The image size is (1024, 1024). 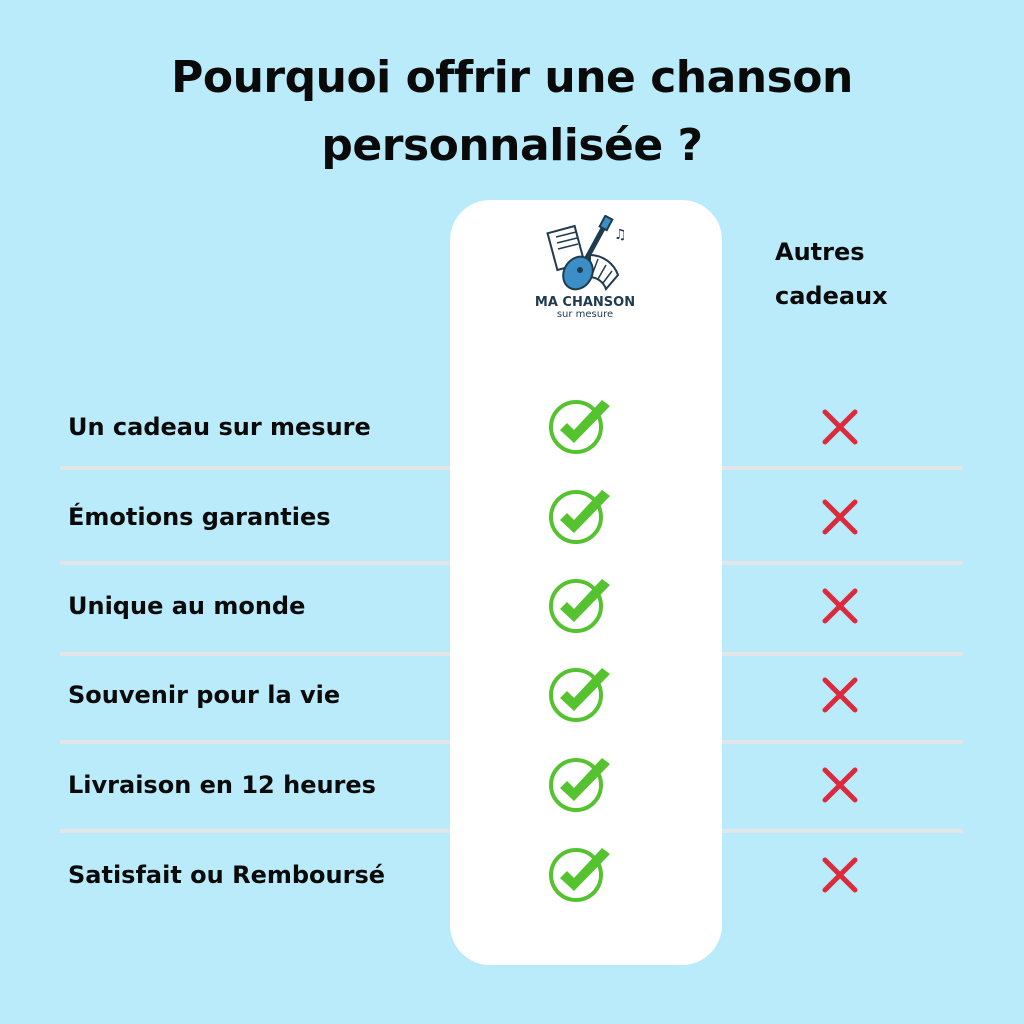 What do you see at coordinates (222, 785) in the screenshot?
I see `row-label: Livraison en 12 heures` at bounding box center [222, 785].